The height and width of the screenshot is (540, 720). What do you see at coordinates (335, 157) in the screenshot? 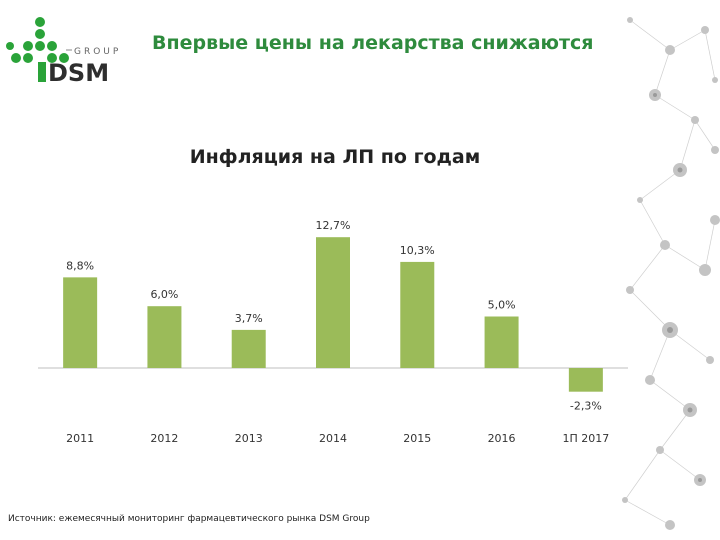
I see `chart-title: Инфляция на ЛП по годам` at bounding box center [335, 157].